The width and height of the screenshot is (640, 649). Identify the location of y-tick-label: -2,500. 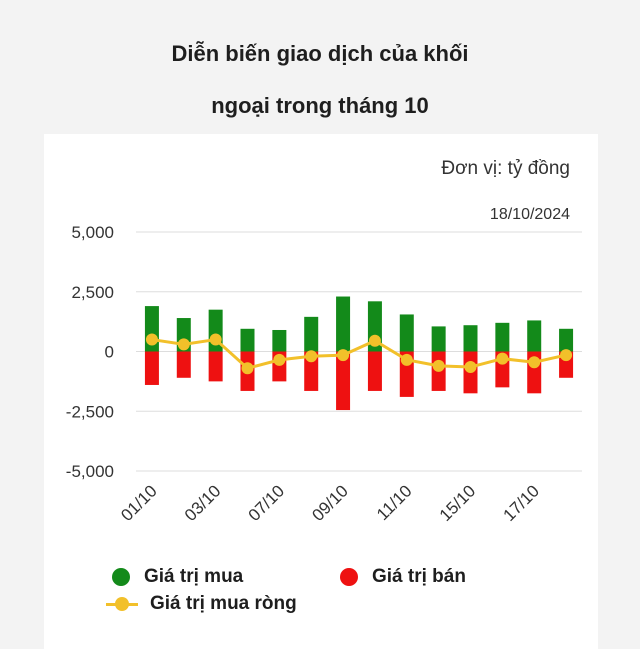
(90, 411).